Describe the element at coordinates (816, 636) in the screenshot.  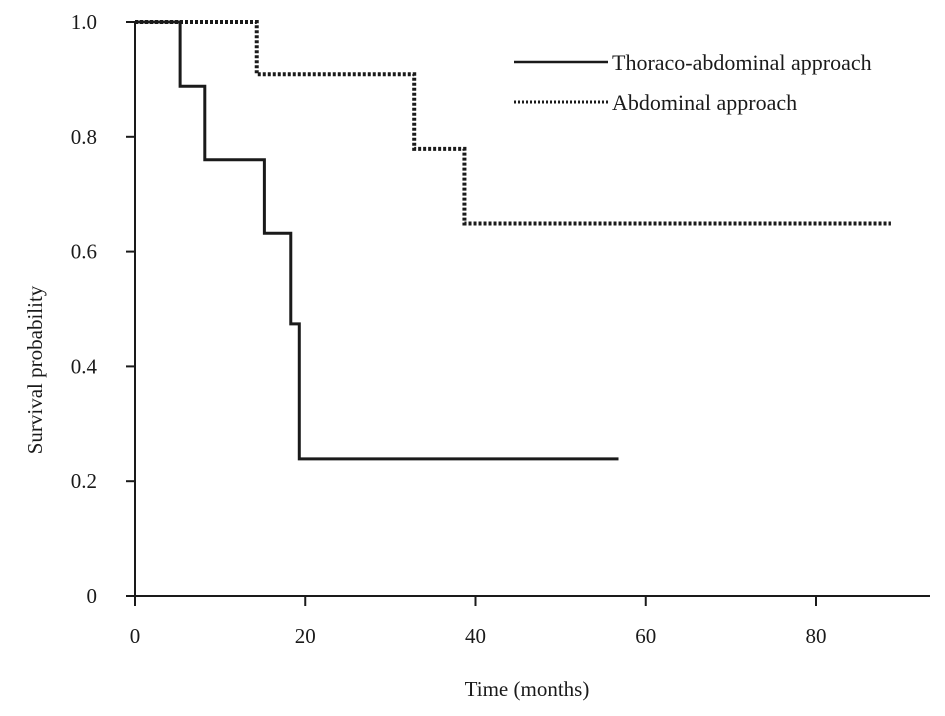
I see `x-tick-label: 80` at that location.